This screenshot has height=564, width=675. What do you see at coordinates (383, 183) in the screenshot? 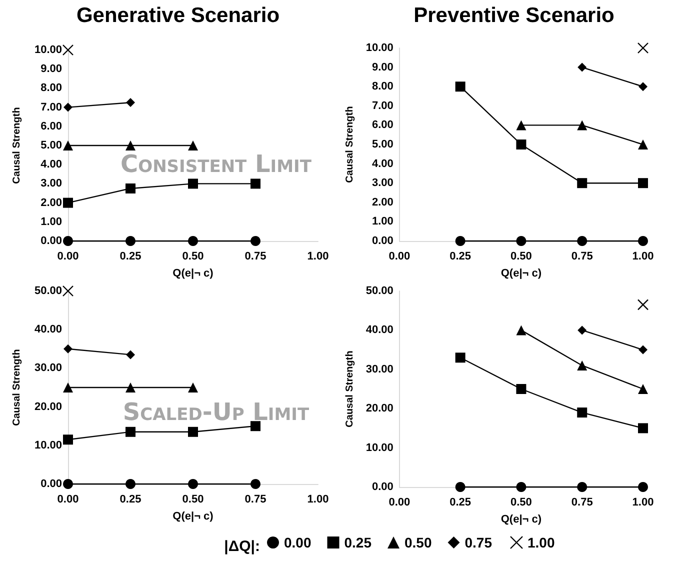
I see `y-tick-label: 3.00` at bounding box center [383, 183].